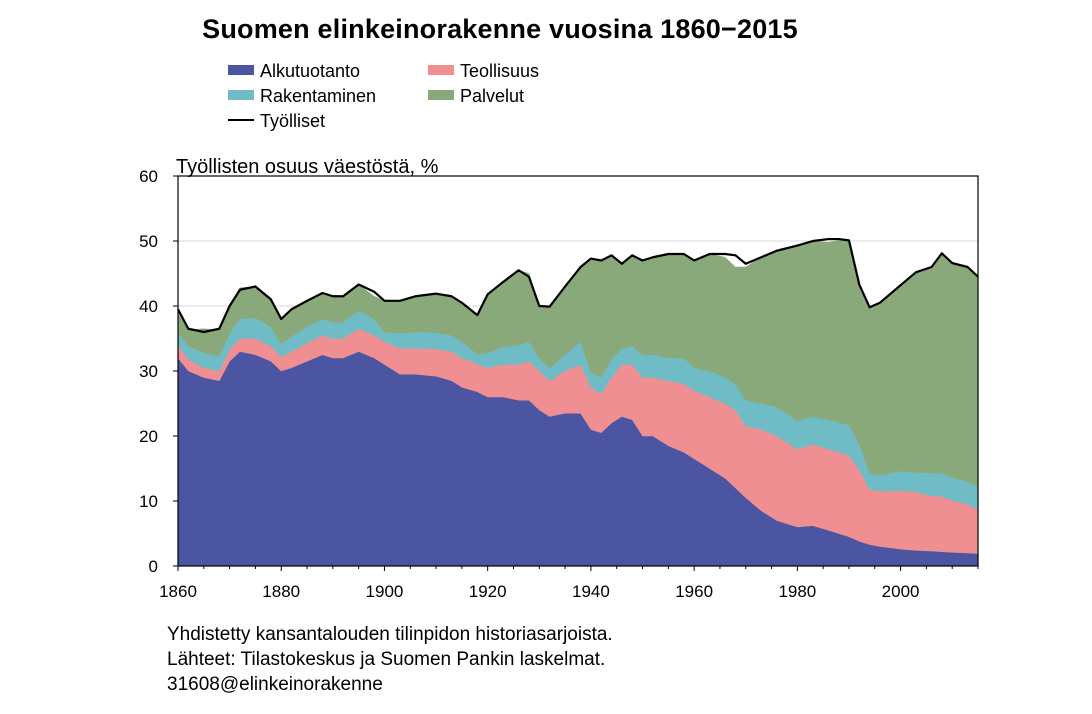  Describe the element at coordinates (441, 95) in the screenshot. I see `legend-swatch-palvelut` at that location.